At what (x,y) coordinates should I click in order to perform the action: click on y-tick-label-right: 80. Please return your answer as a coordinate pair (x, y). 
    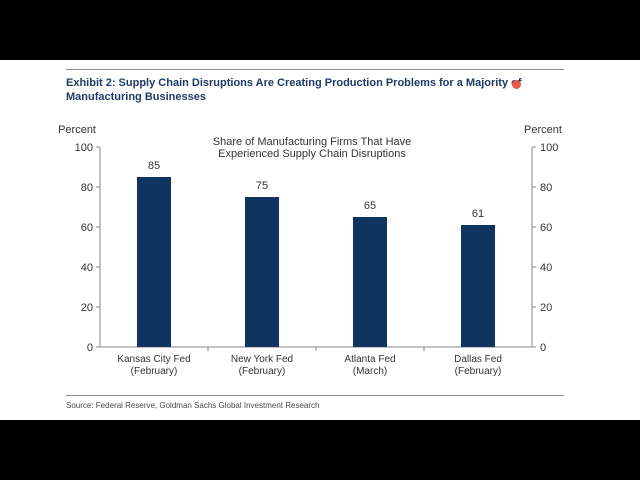
    Looking at the image, I should click on (546, 188).